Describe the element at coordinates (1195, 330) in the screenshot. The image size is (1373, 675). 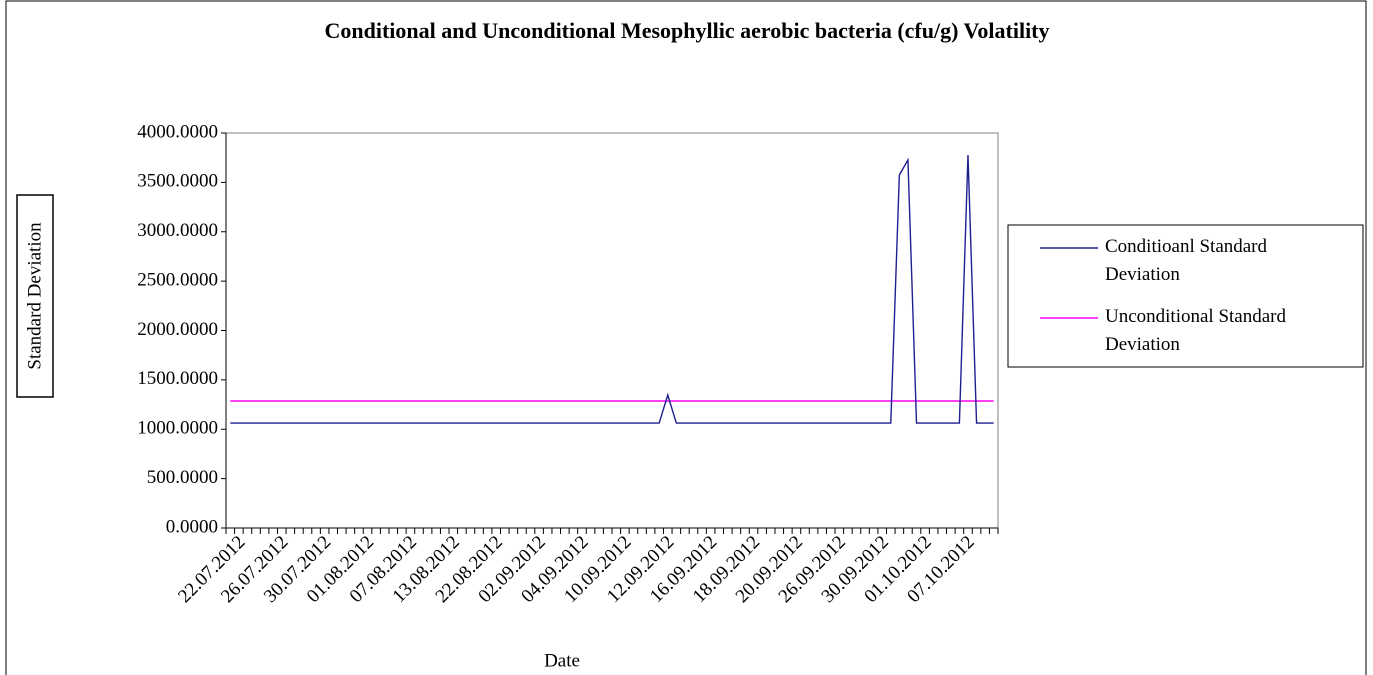
I see `legend-label: Unconditional Standard Deviation` at that location.